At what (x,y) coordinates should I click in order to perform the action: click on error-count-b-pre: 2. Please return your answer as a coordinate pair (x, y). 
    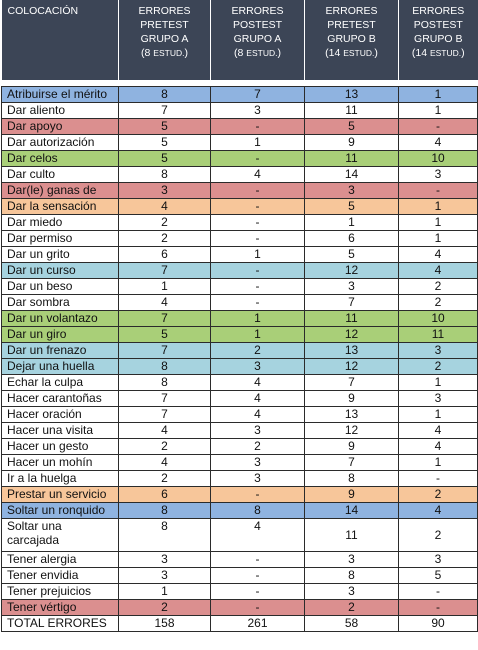
    Looking at the image, I should click on (351, 607).